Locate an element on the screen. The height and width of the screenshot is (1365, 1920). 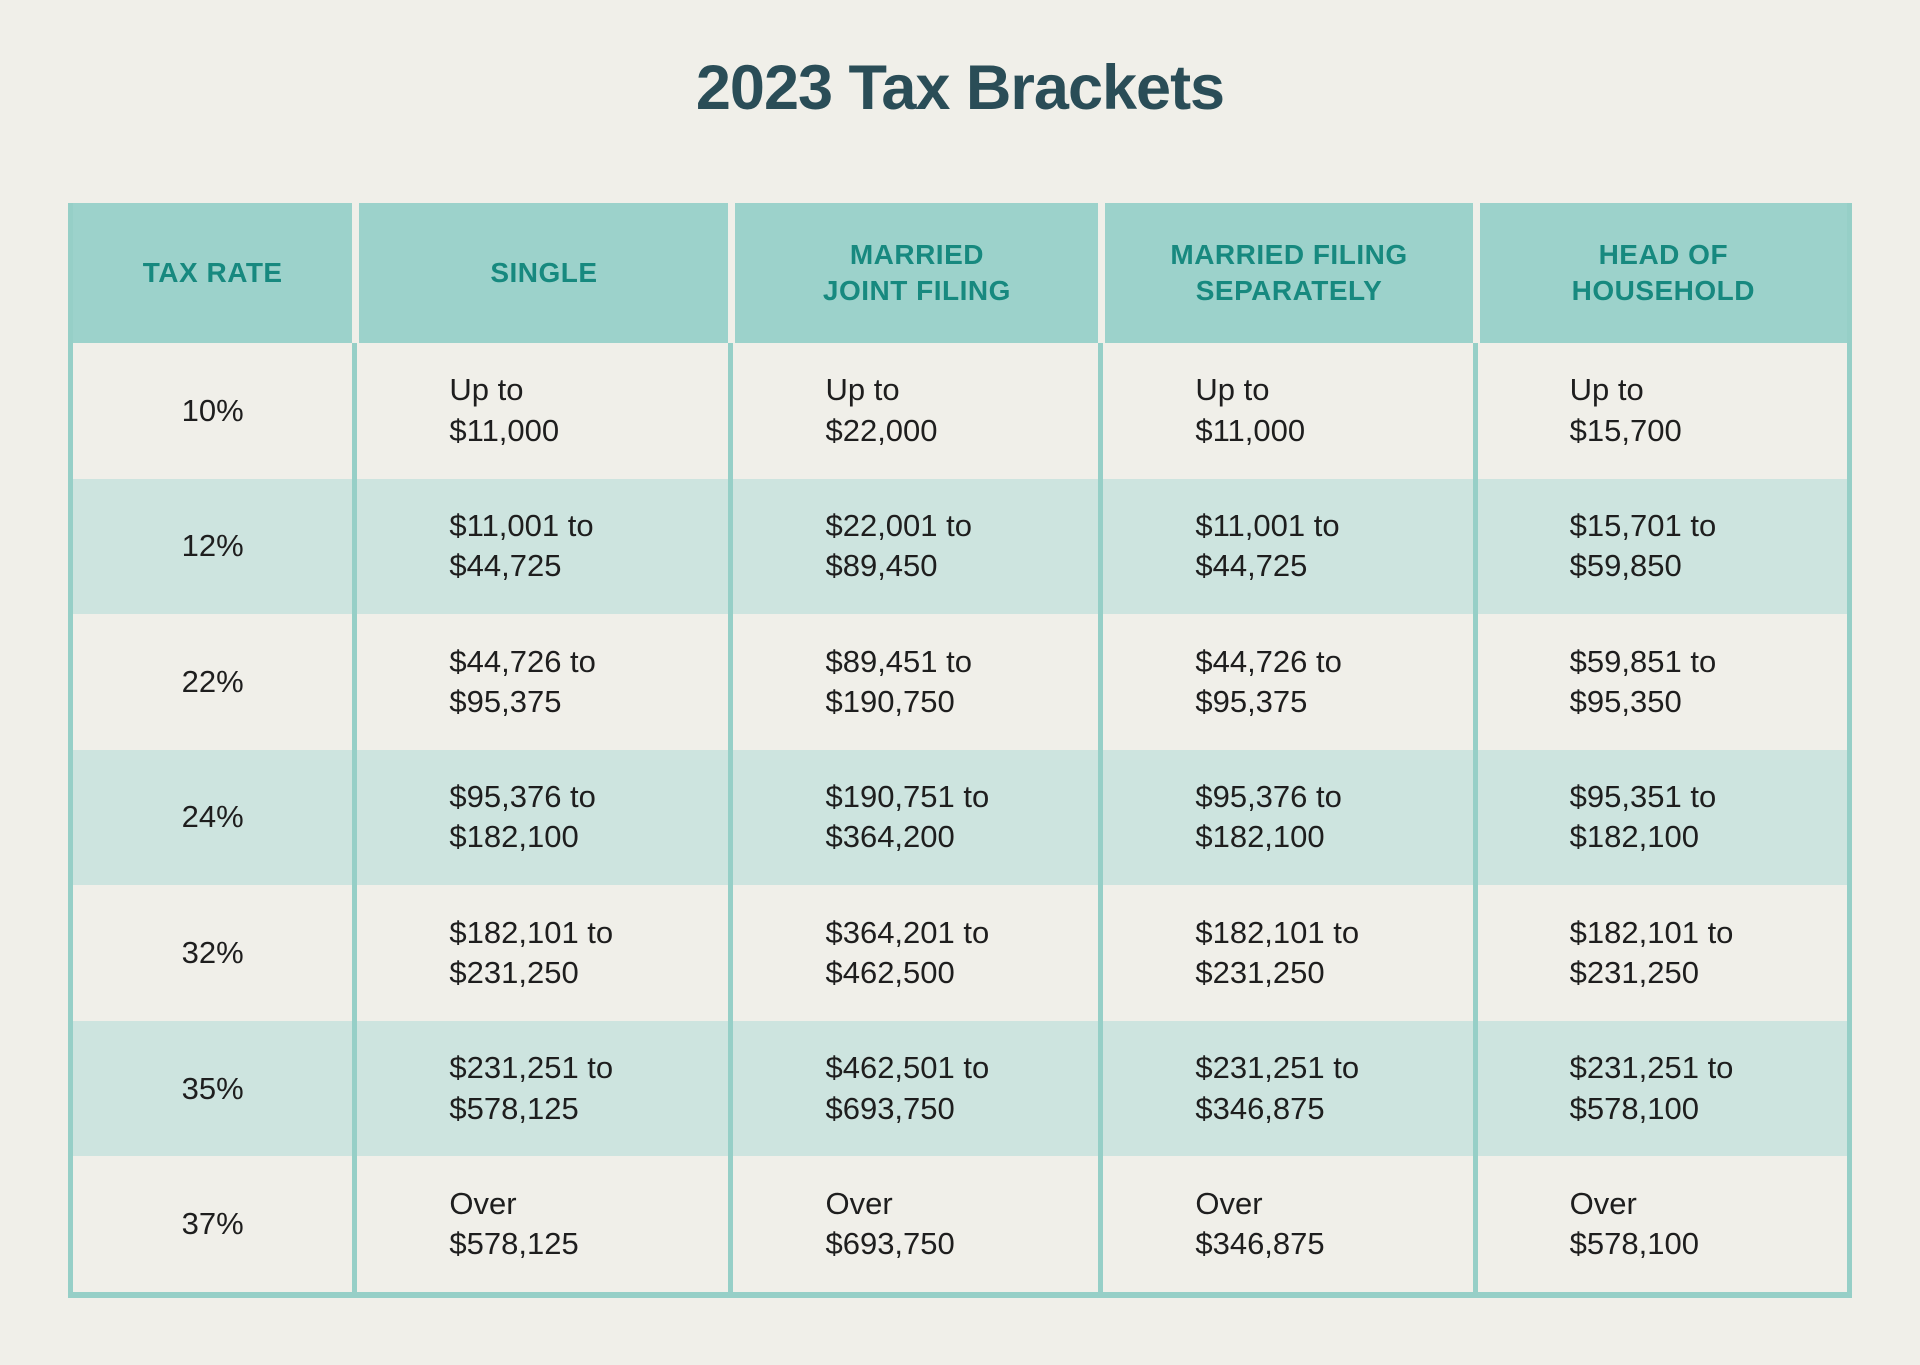
married-joint-cell: Up to $22,000 is located at coordinates (913, 411).